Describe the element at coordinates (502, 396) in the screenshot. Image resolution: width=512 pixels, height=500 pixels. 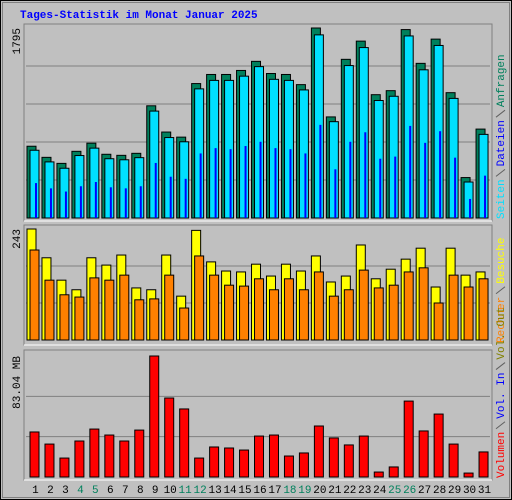
I see `legend-label: Vol. In` at that location.